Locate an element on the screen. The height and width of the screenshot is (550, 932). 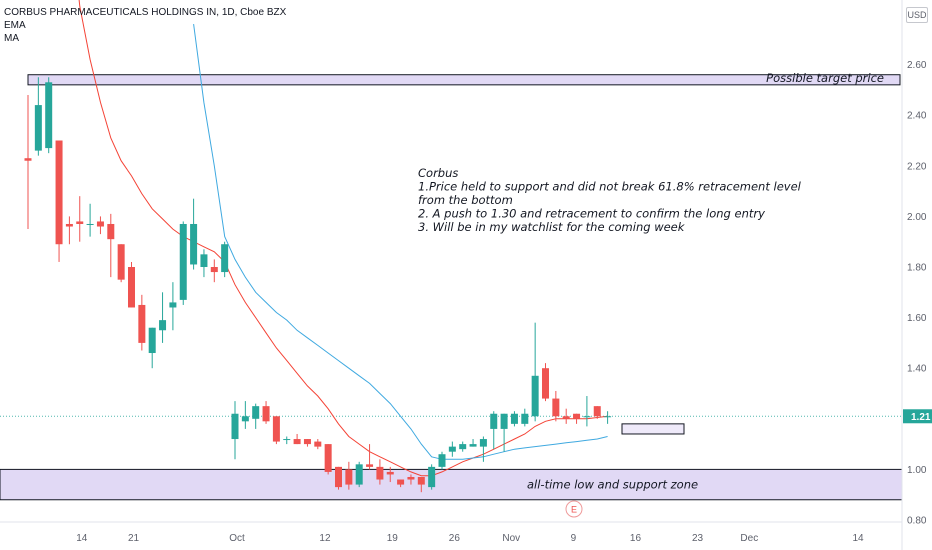
note-line: from the bottom is located at coordinates (465, 200).